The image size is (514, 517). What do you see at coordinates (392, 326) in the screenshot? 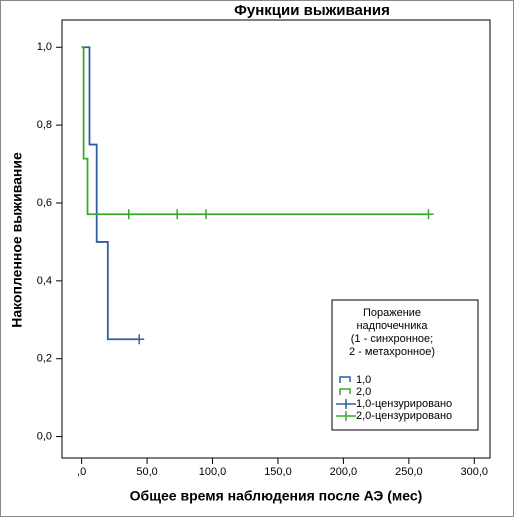
I see `legend-title: надпочечника` at bounding box center [392, 326].